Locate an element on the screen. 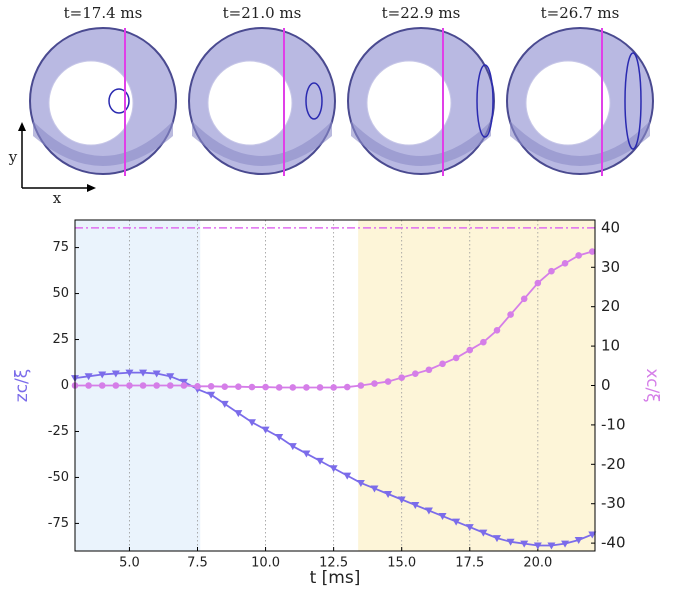 This screenshot has width=673, height=591. x-tick-label: 10.0 is located at coordinates (265, 563).